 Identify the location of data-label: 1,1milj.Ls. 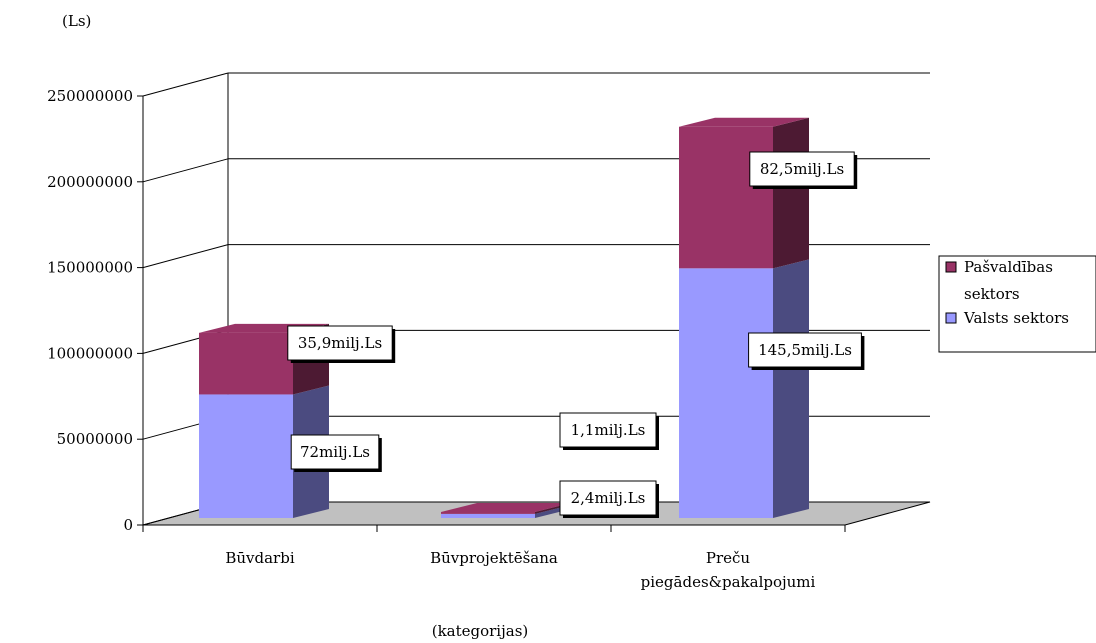
(609, 431).